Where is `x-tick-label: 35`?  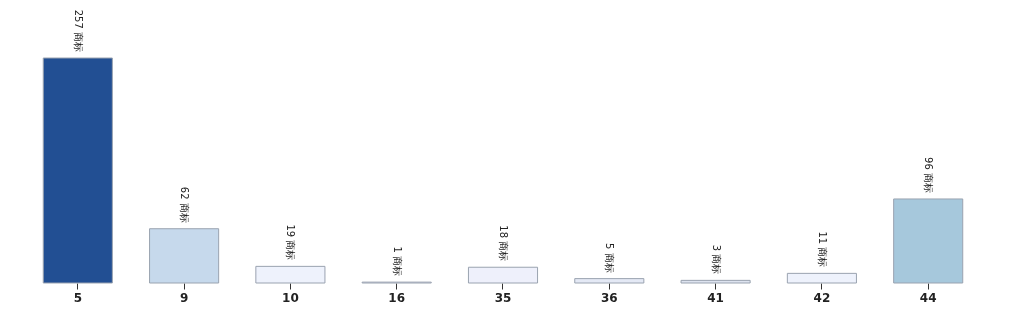 x-tick-label: 35 is located at coordinates (503, 297).